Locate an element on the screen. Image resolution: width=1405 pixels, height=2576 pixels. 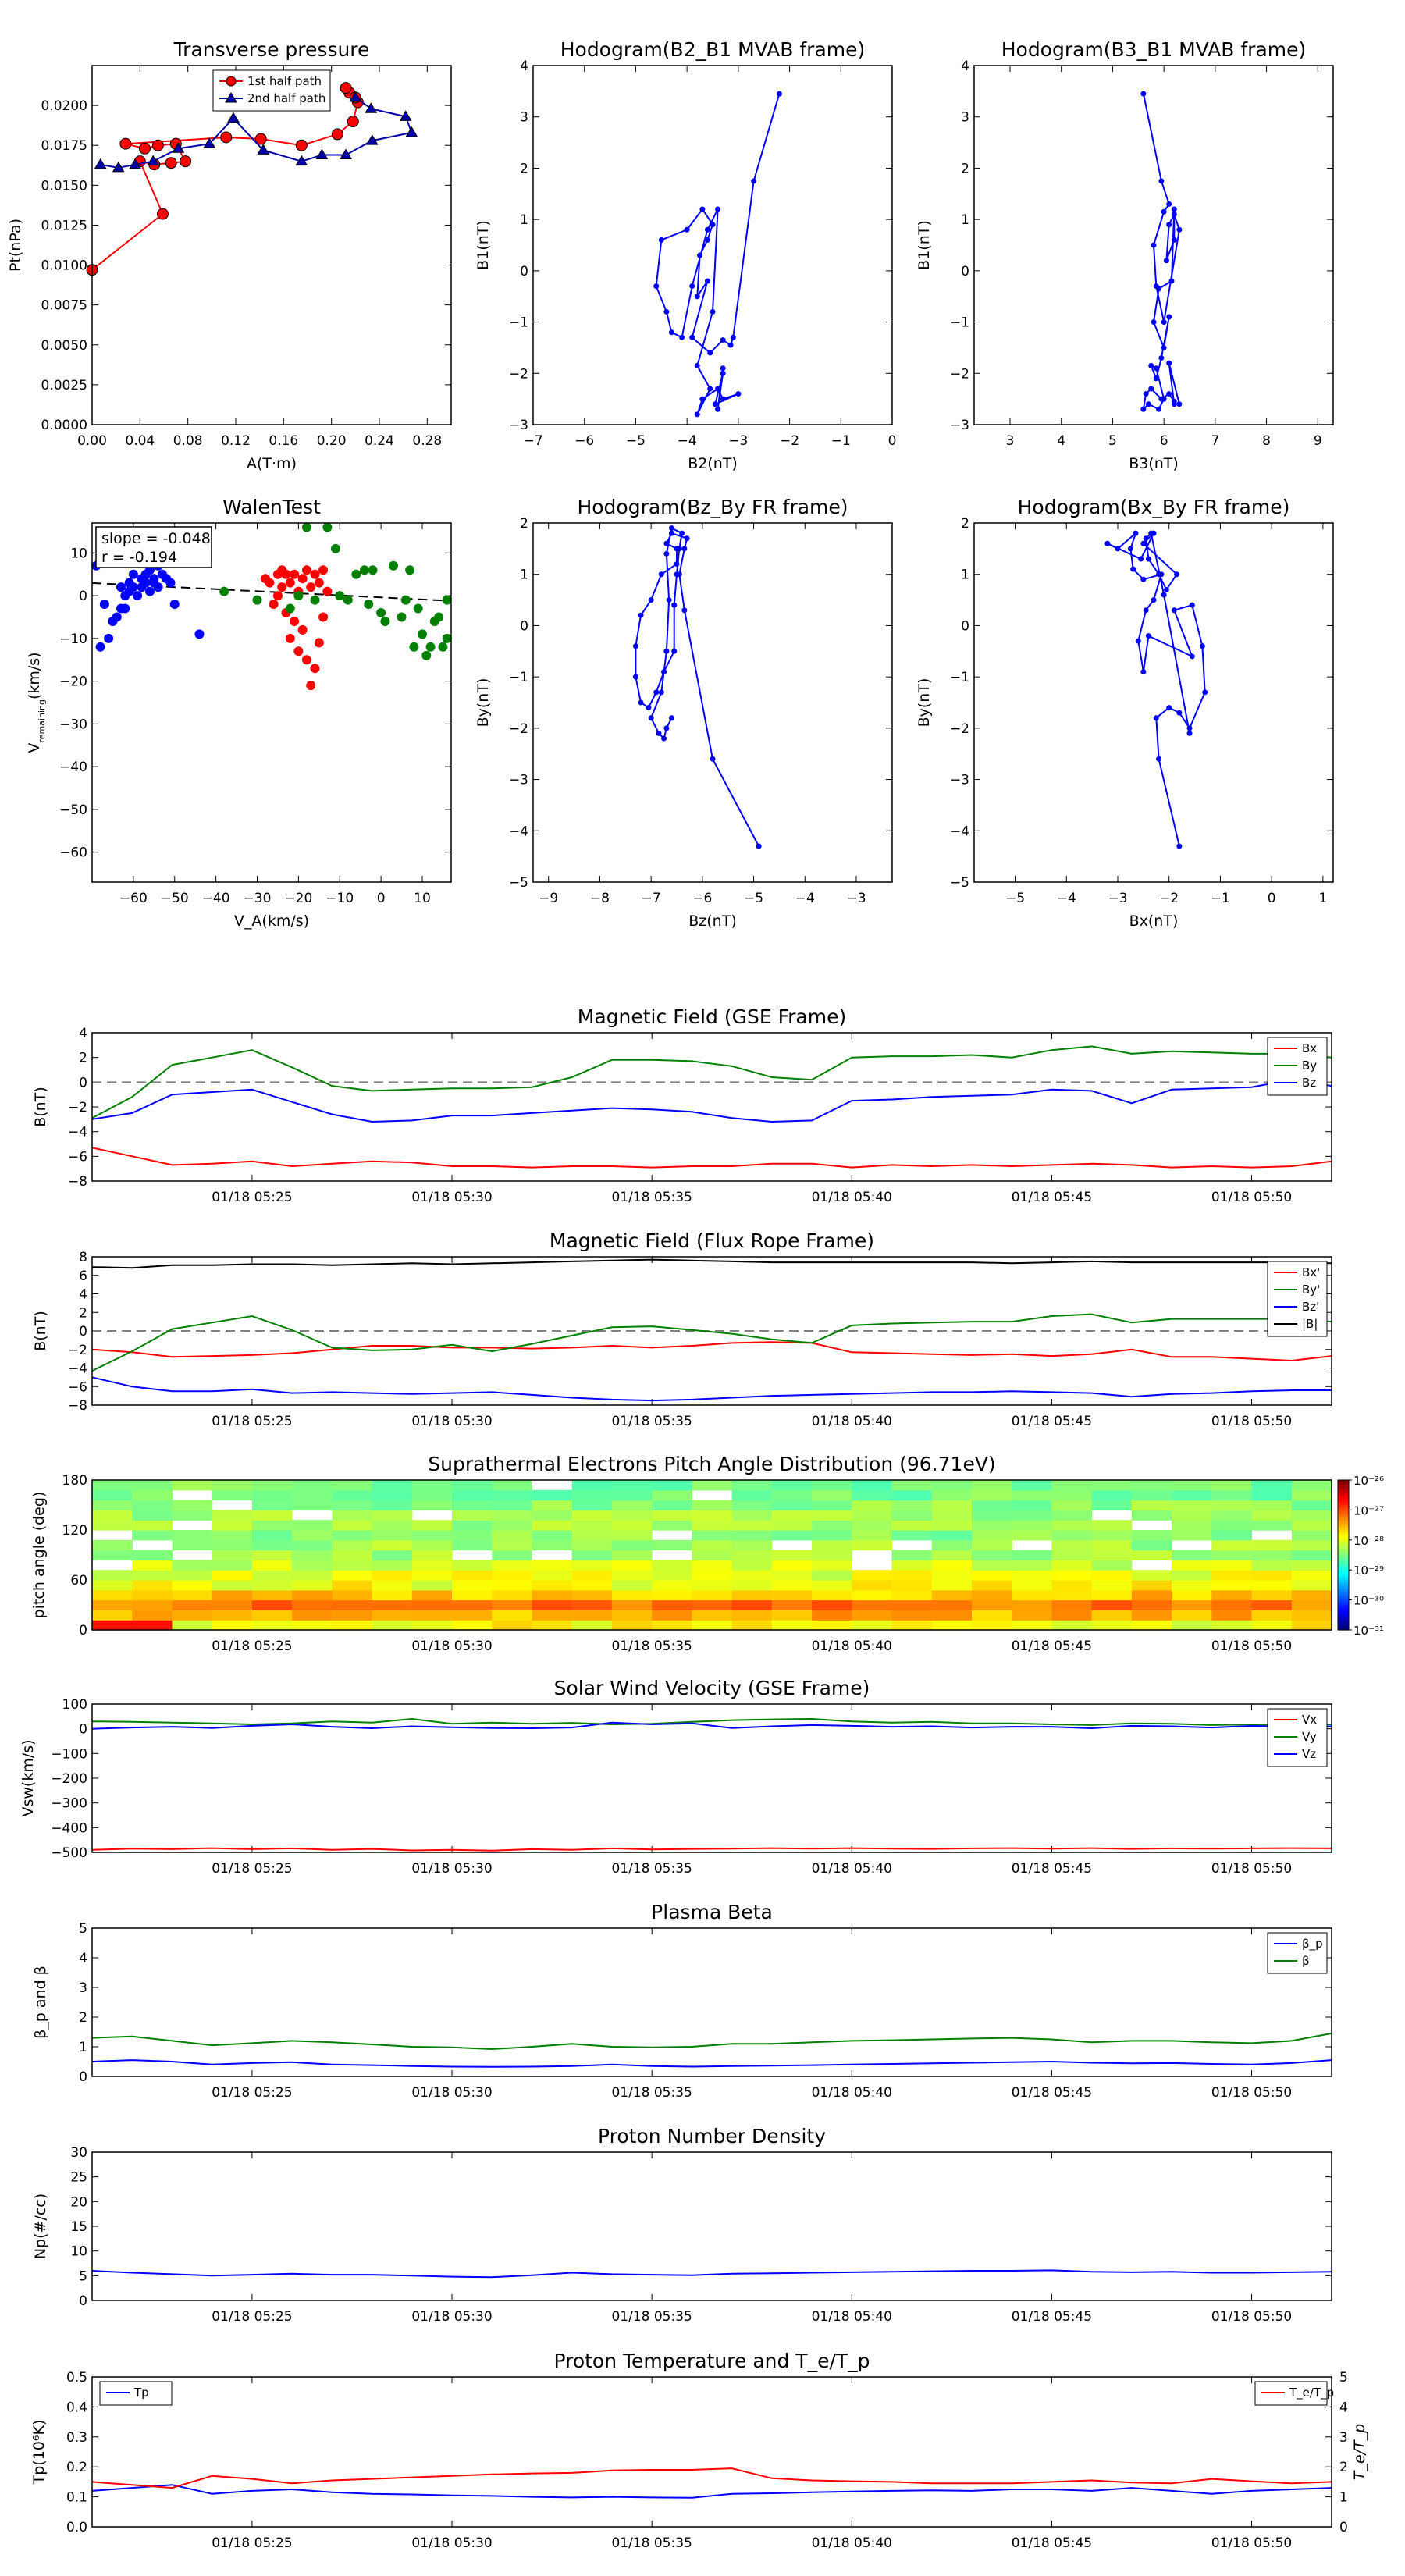
y-axis-label: Vsw(km/s) is located at coordinates (28, 1777).